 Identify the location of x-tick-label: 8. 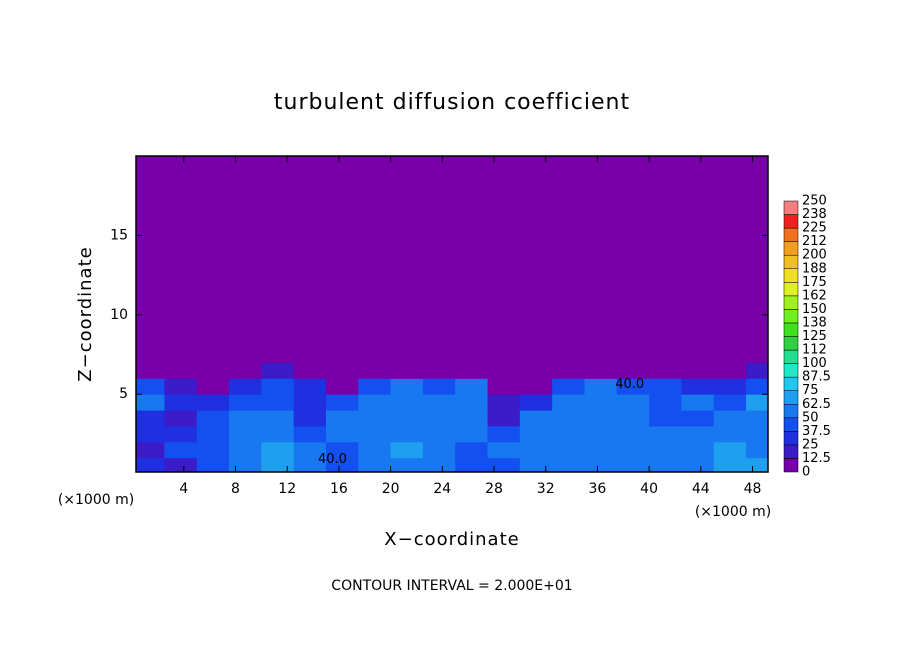
(235, 489).